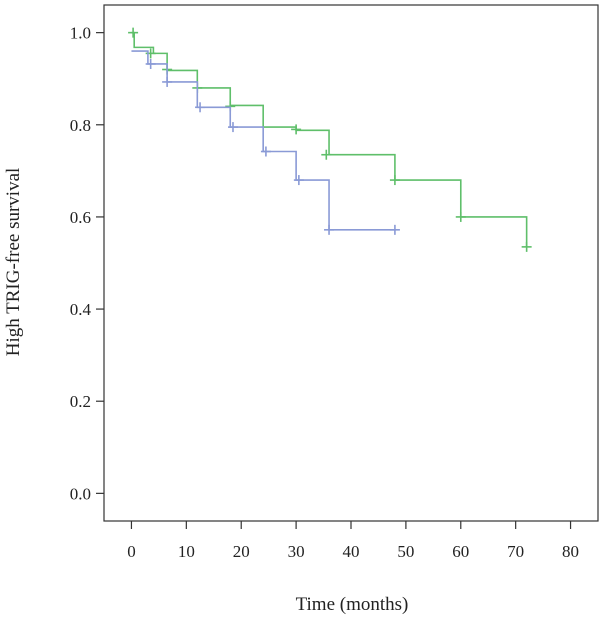 Image resolution: width=600 pixels, height=619 pixels. I want to click on x-tick-label: 0, so click(131, 551).